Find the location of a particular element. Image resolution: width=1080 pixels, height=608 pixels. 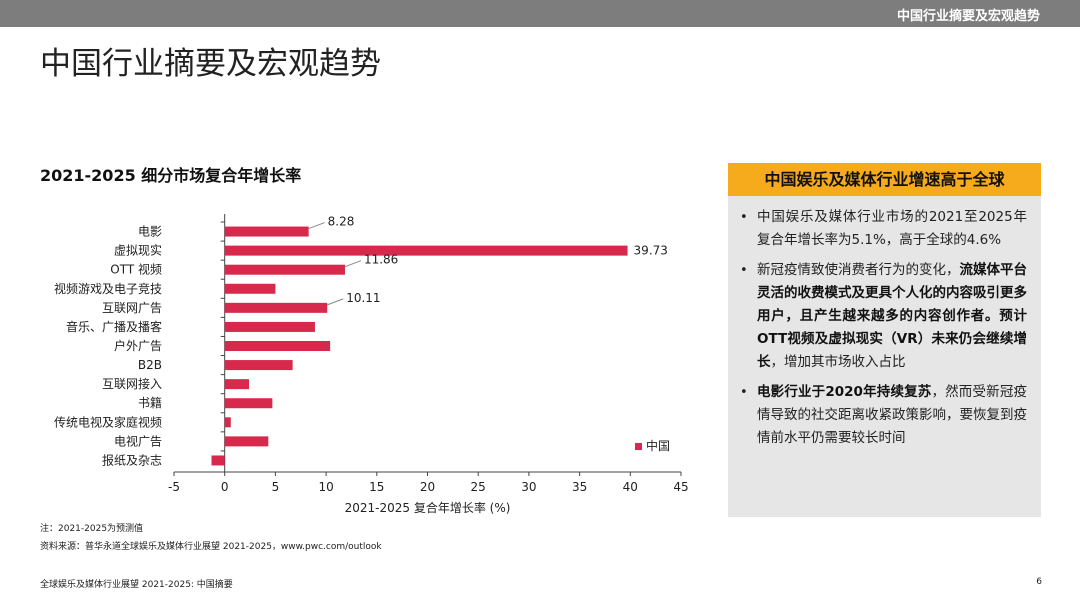

category-label: B2B is located at coordinates (150, 365).